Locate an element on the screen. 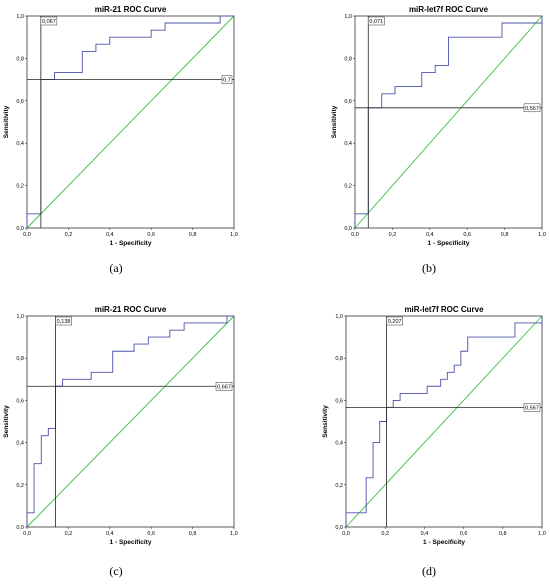  cutoff-x-label-box: 0,207 is located at coordinates (394, 321).